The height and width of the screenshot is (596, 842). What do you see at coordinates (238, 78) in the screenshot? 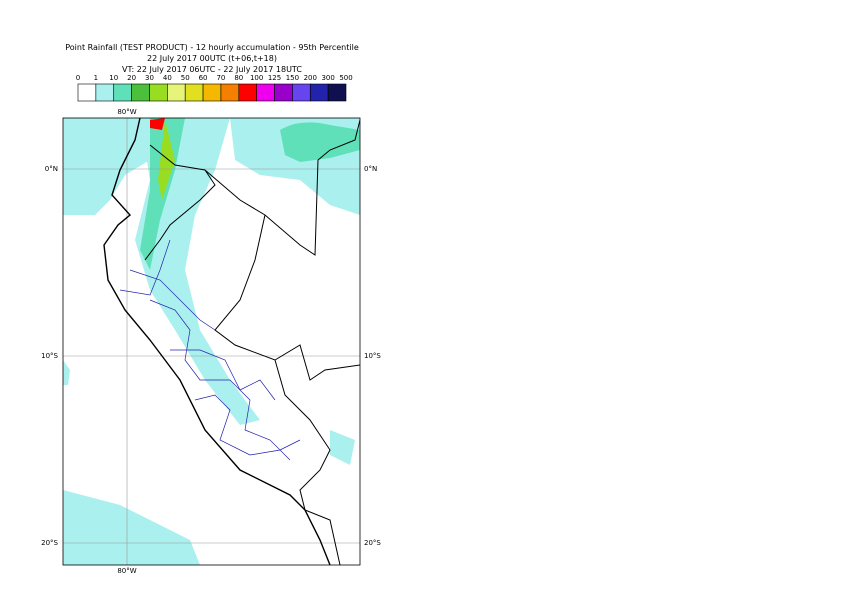
I see `legend-label: 80` at bounding box center [238, 78].